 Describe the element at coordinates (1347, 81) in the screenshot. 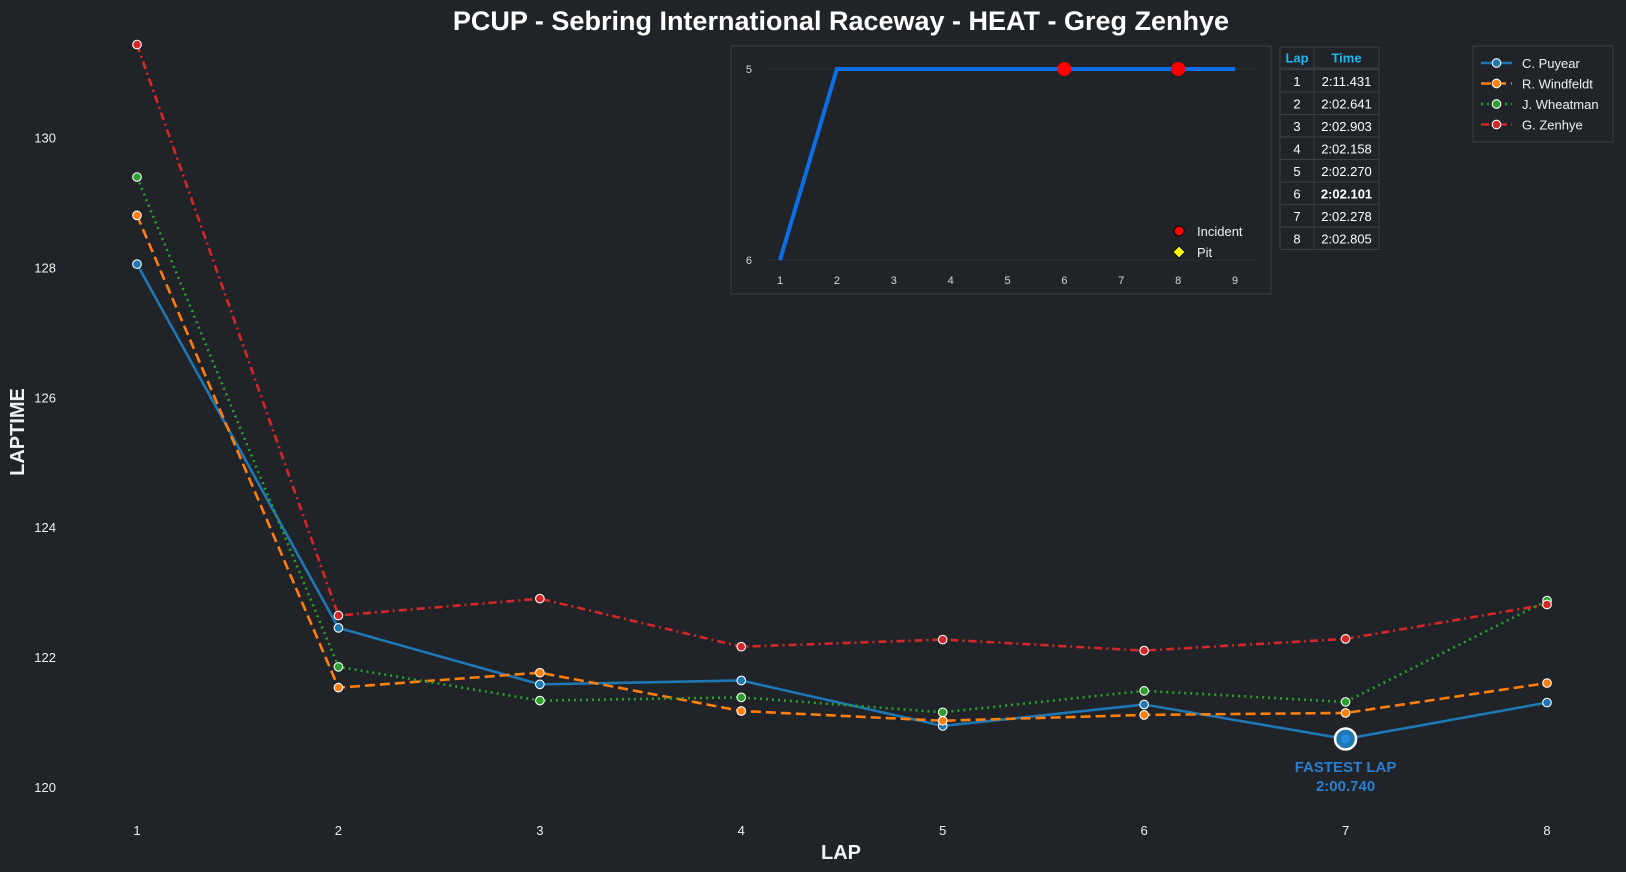

I see `table-lap-time: 2:11.431` at that location.